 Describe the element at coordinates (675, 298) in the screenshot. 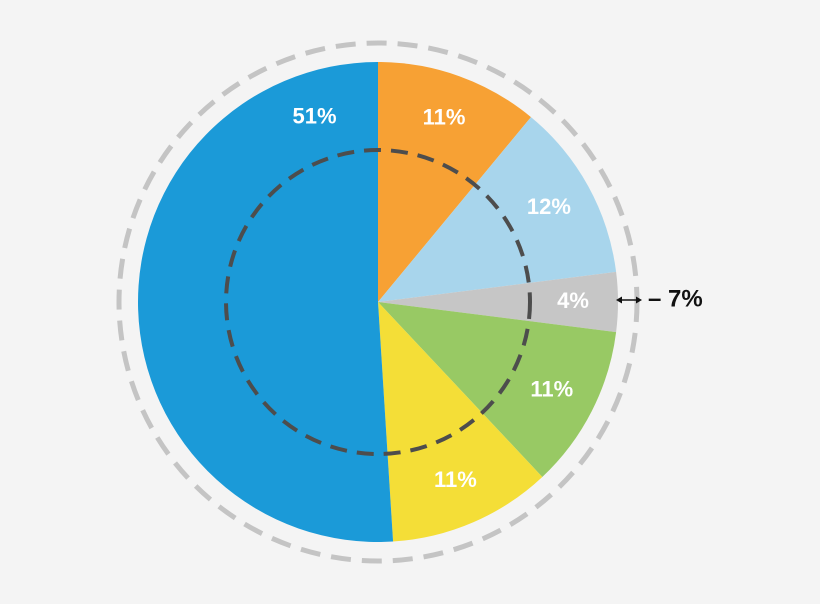

I see `annotation: – 7%` at that location.